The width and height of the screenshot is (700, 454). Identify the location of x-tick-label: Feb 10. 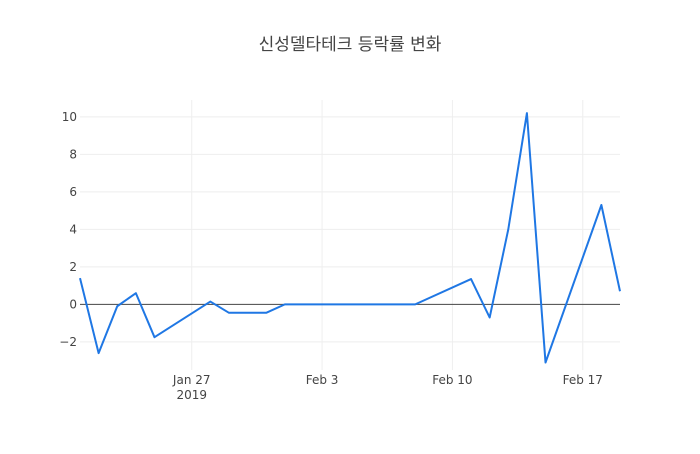
(452, 380).